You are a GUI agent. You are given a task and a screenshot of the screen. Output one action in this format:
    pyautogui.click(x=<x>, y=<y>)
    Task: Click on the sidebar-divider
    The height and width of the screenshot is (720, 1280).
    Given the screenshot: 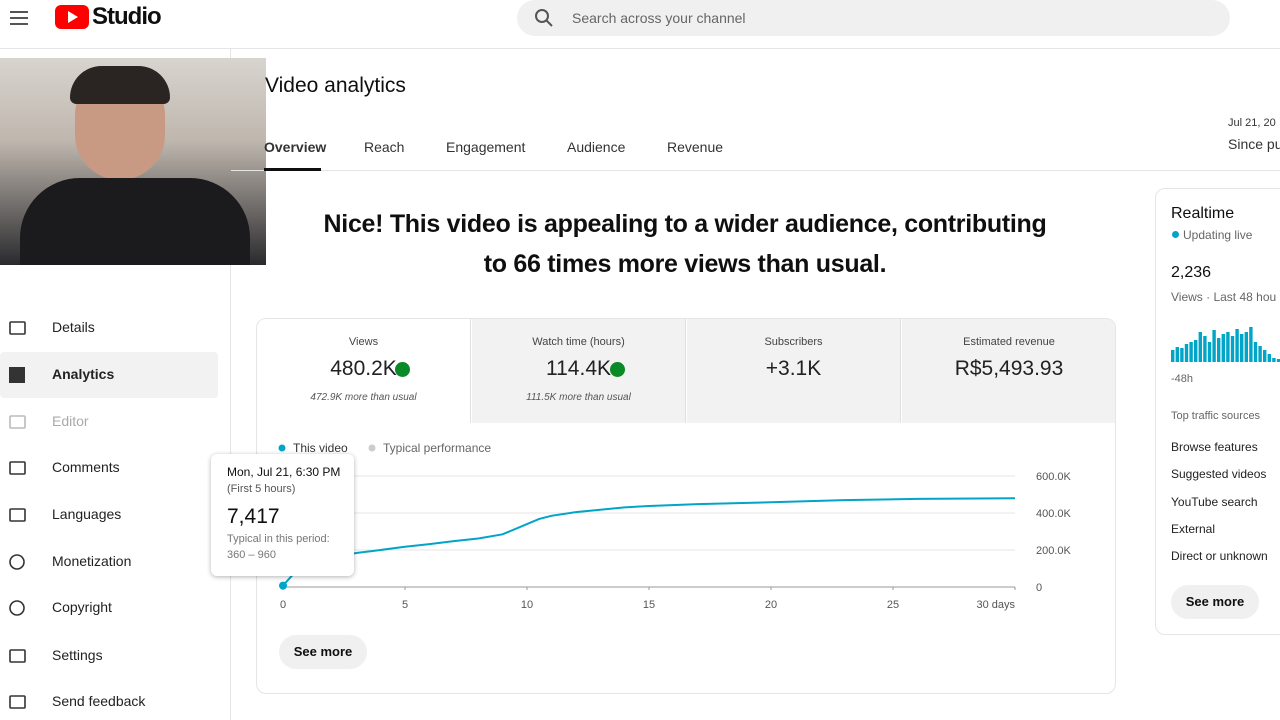 What is the action you would take?
    pyautogui.click(x=230, y=384)
    